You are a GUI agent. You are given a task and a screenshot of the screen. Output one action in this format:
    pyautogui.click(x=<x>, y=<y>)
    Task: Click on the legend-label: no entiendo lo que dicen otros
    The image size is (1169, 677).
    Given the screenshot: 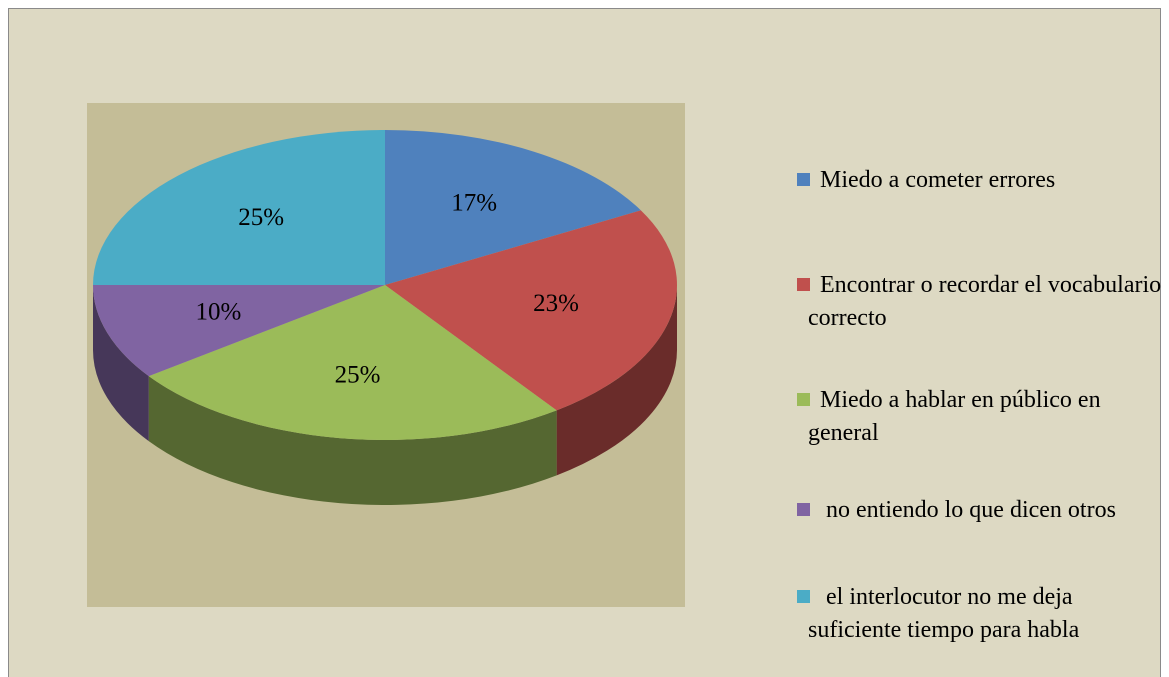 What is the action you would take?
    pyautogui.click(x=971, y=510)
    